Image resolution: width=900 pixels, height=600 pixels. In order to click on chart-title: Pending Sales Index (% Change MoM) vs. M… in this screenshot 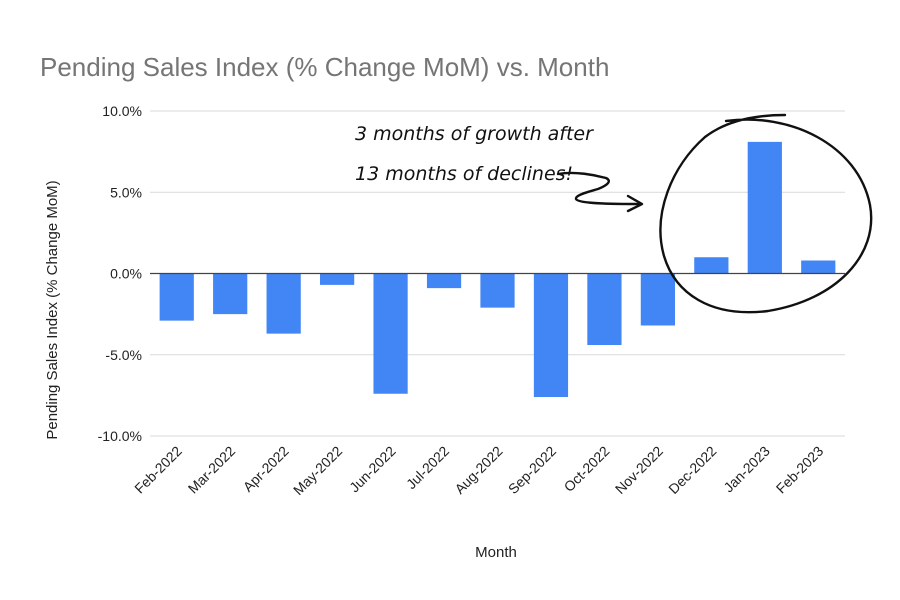, I will do `click(324, 67)`.